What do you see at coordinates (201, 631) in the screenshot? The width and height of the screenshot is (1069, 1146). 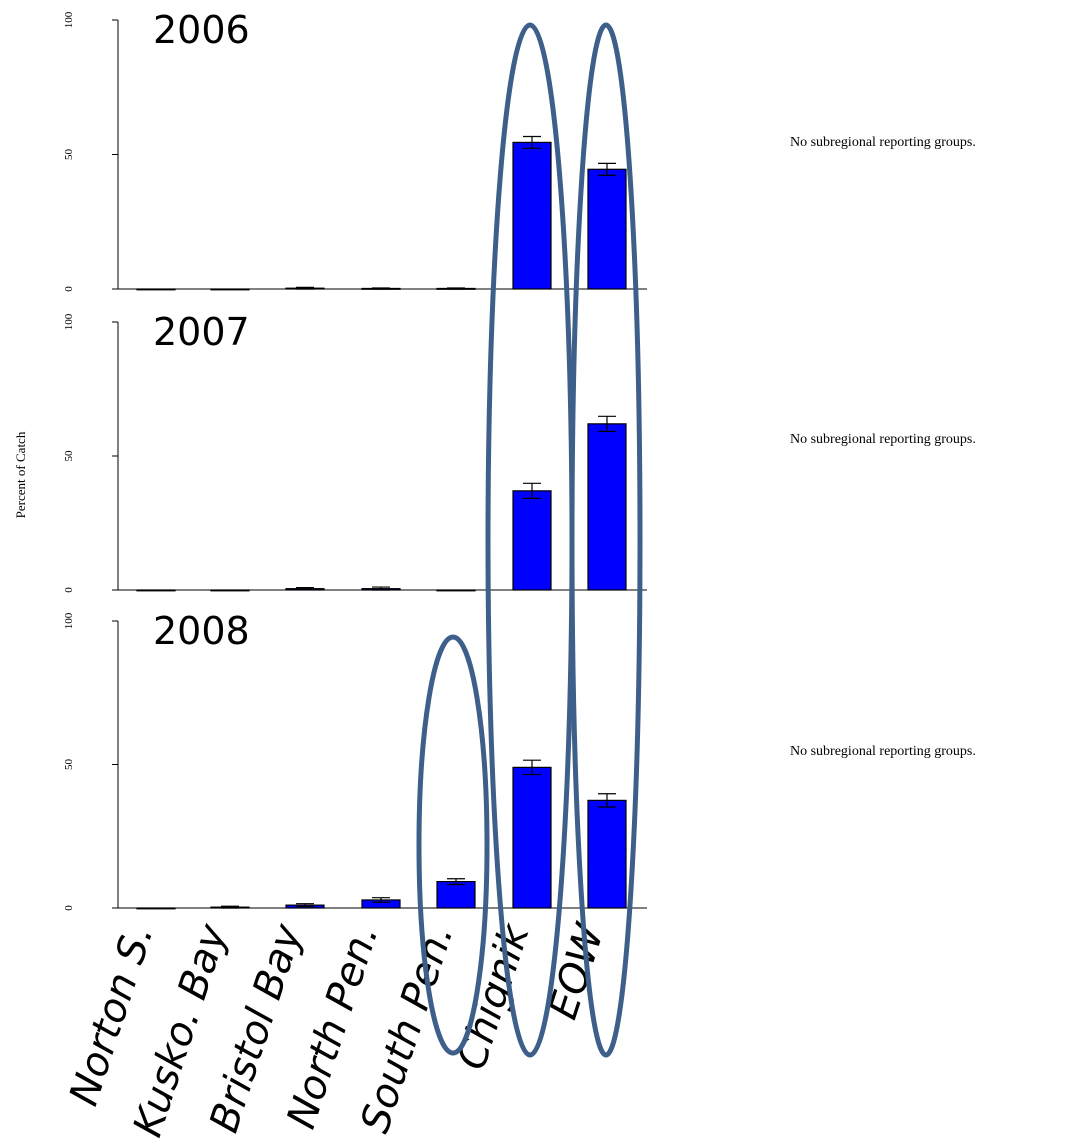 I see `year-label: 2008` at bounding box center [201, 631].